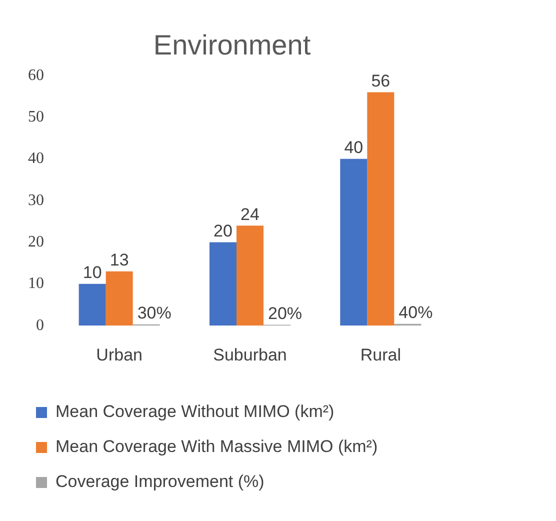  Describe the element at coordinates (36, 75) in the screenshot. I see `y-tick-label: 60` at that location.